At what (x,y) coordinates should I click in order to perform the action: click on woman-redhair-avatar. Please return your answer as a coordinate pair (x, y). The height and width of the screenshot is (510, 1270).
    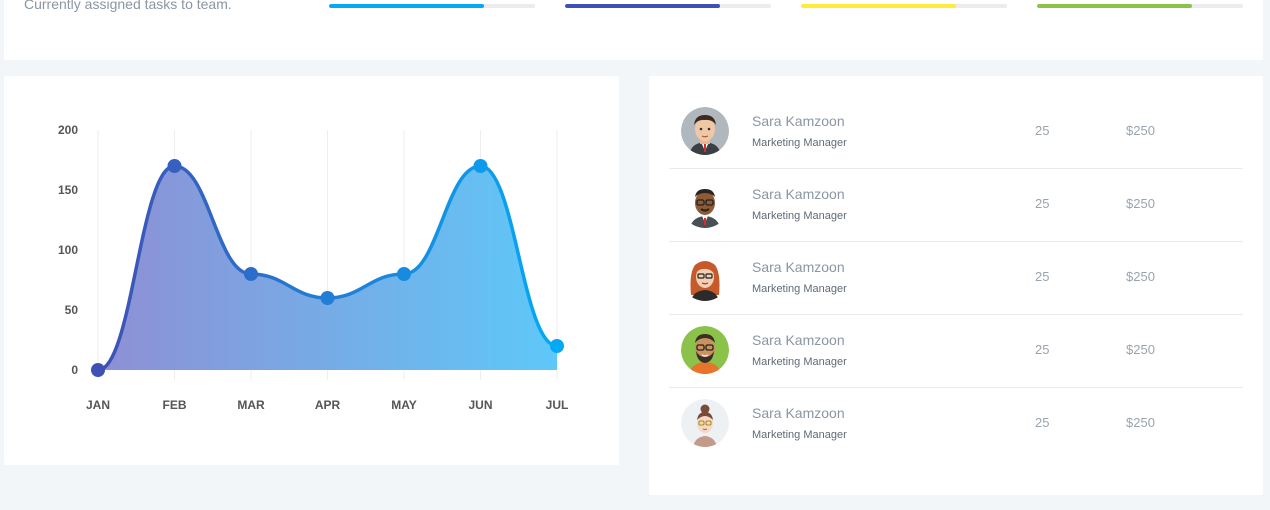
    Looking at the image, I should click on (705, 277).